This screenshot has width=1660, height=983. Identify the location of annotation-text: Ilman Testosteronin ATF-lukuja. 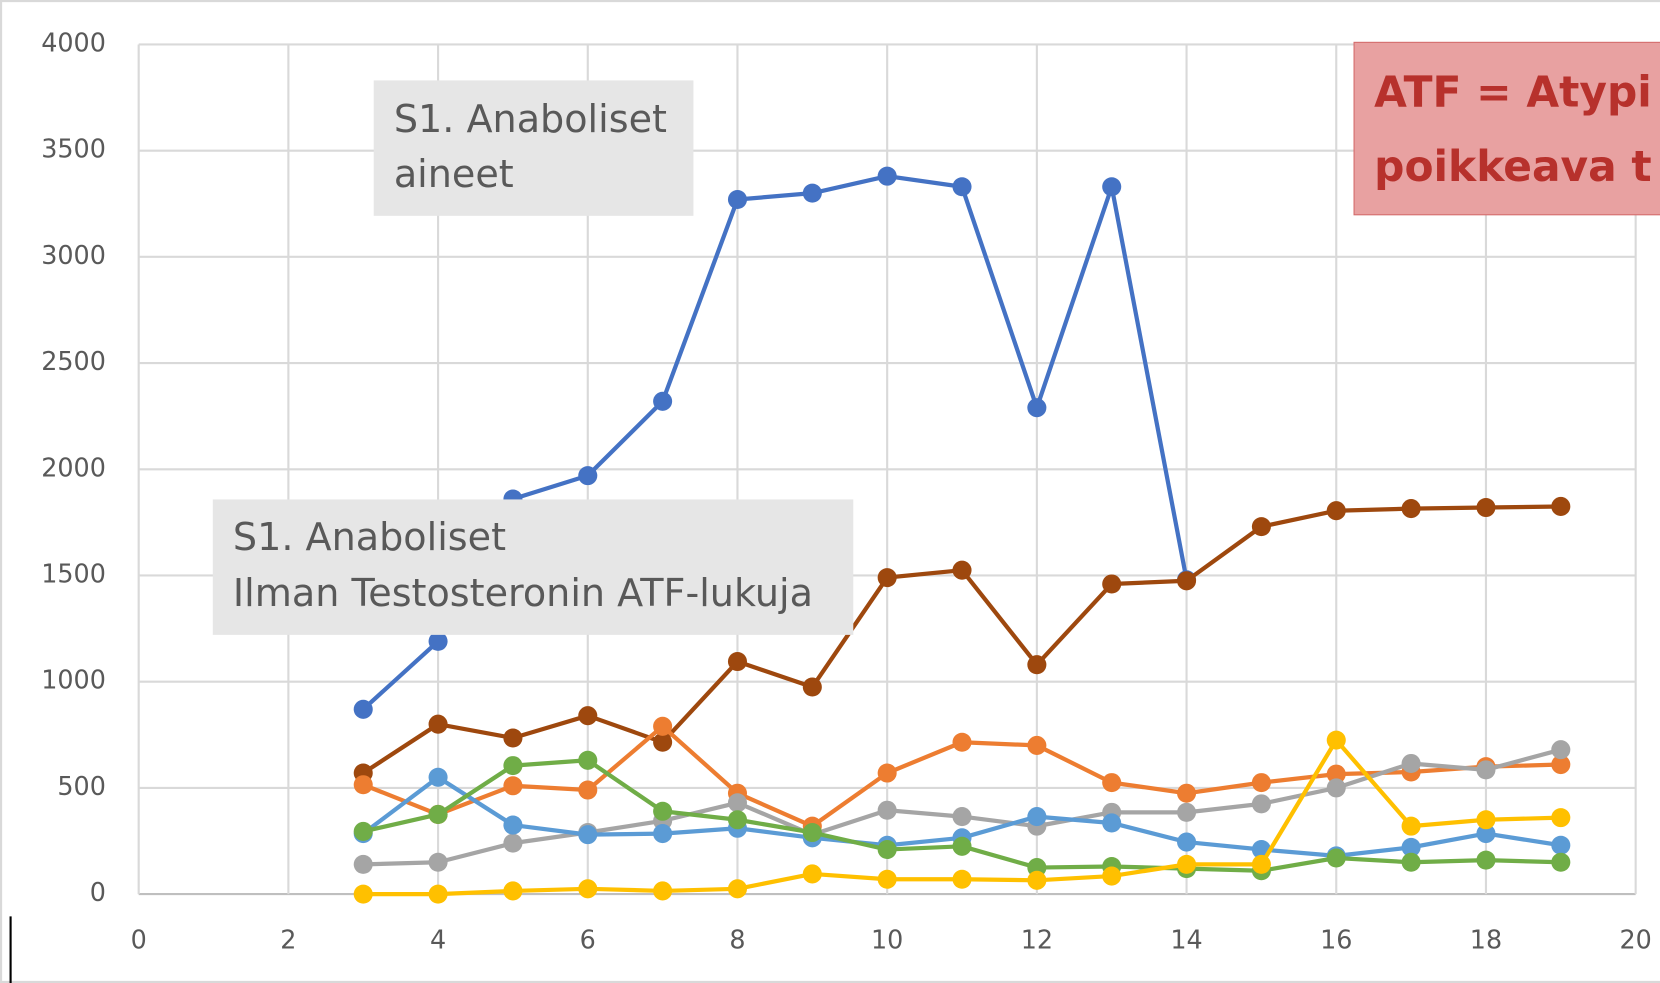
(523, 593).